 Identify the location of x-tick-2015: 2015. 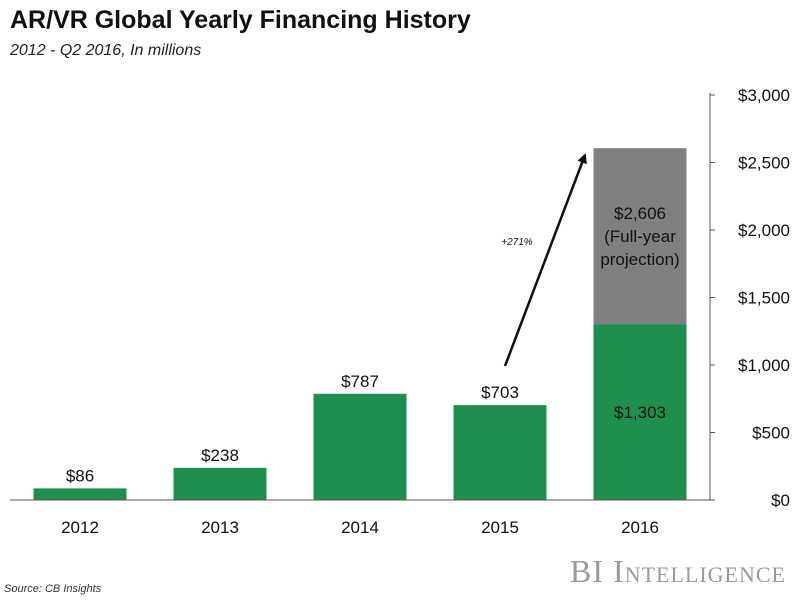
(500, 527).